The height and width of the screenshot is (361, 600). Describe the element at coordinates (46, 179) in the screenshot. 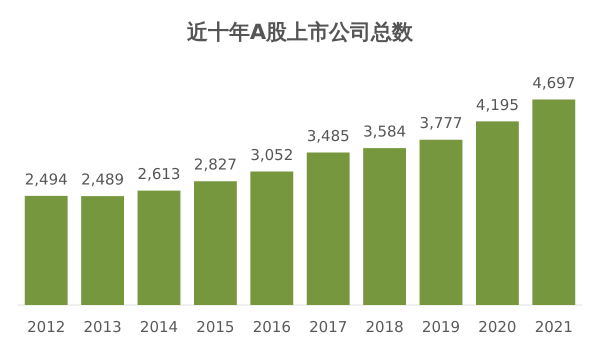

I see `data-label: 2,494` at that location.